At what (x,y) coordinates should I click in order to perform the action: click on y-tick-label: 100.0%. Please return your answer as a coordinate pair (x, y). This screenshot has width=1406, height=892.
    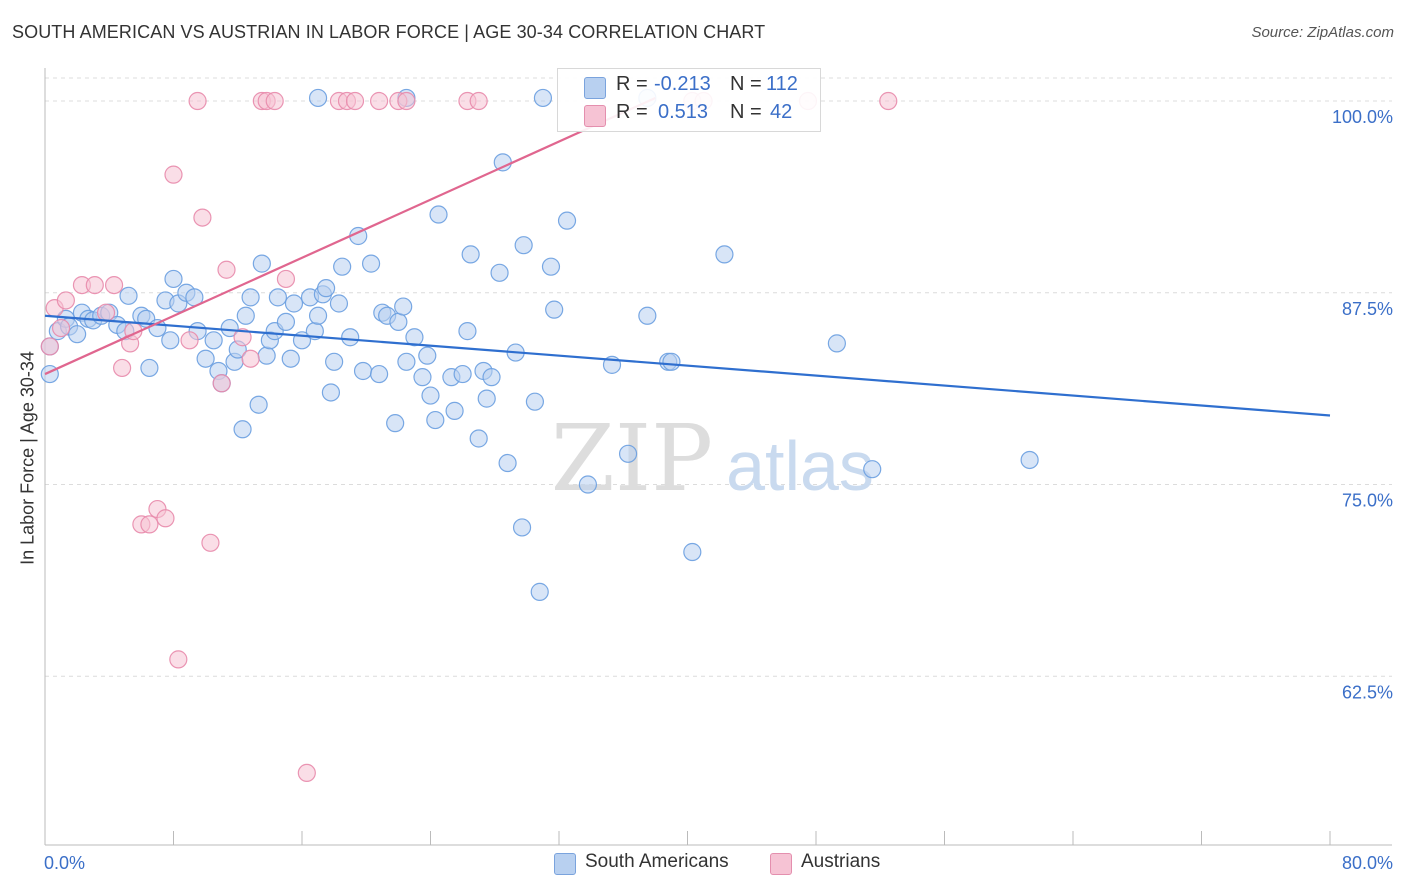
    Looking at the image, I should click on (1362, 117).